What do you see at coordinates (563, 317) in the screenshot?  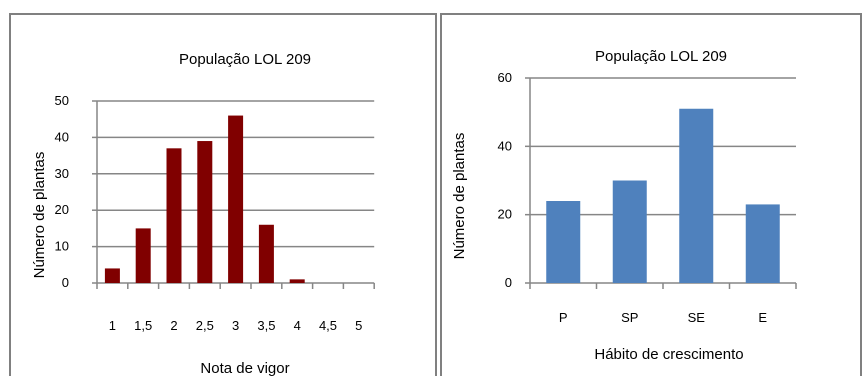 I see `x-tick-label: P` at bounding box center [563, 317].